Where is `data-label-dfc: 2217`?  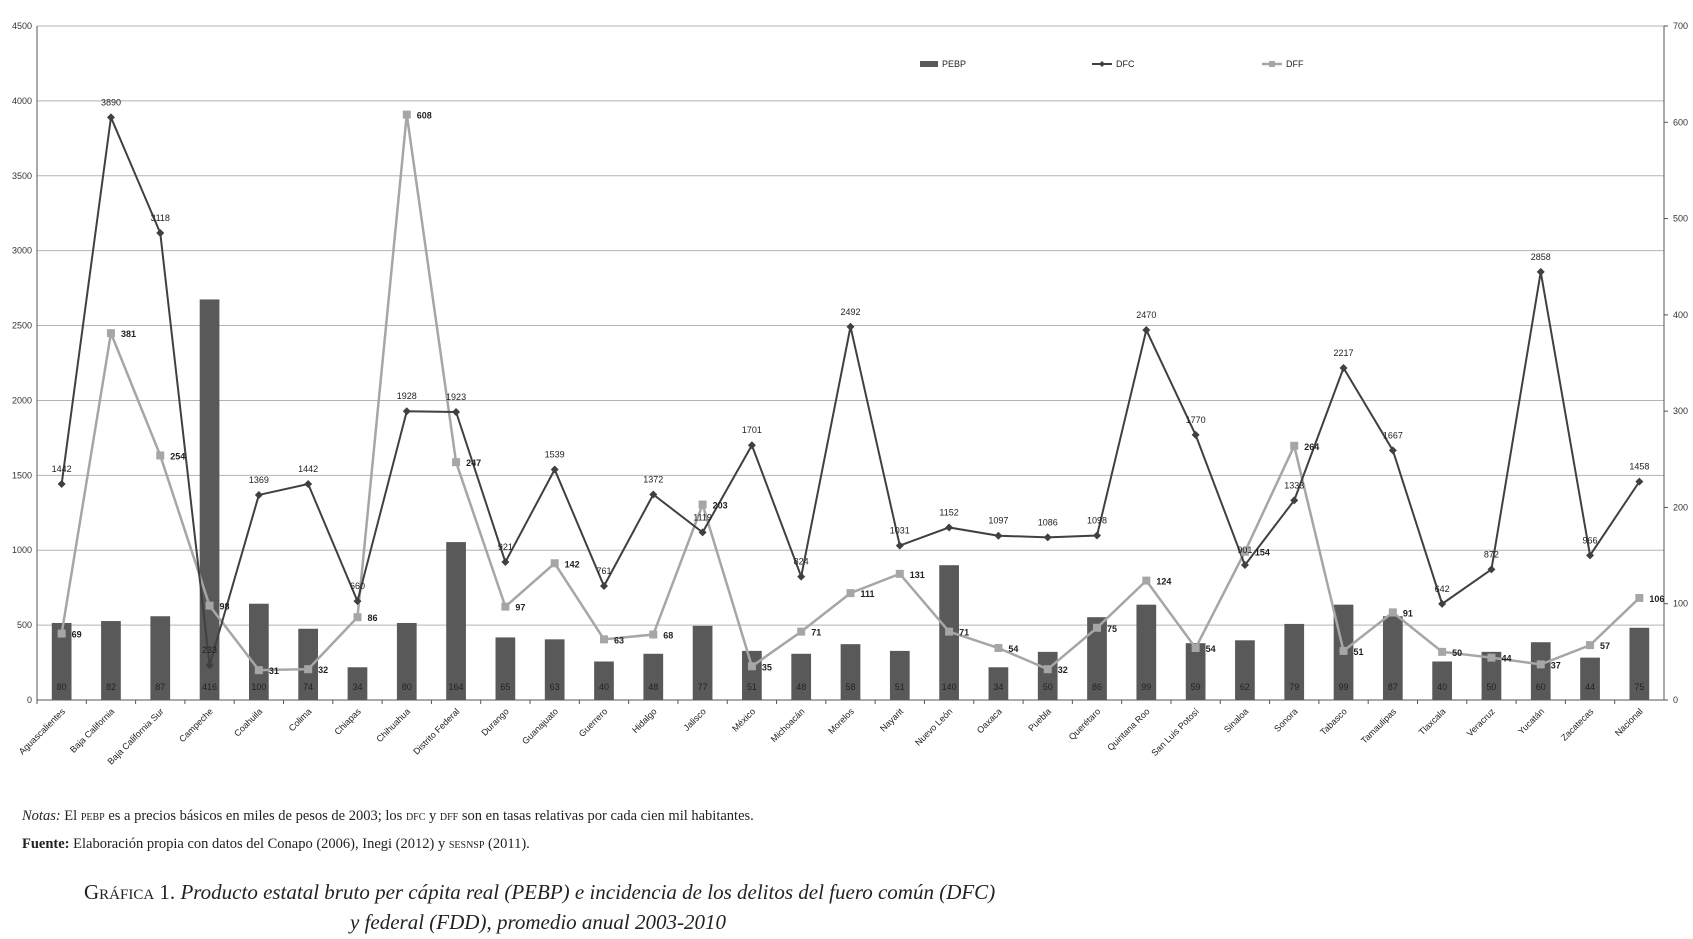
data-label-dfc: 2217 is located at coordinates (1344, 353).